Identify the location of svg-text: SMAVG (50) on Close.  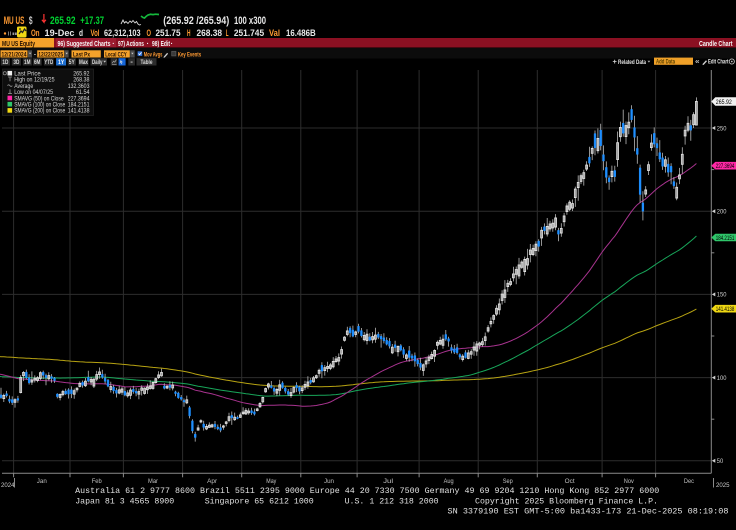
(39, 98).